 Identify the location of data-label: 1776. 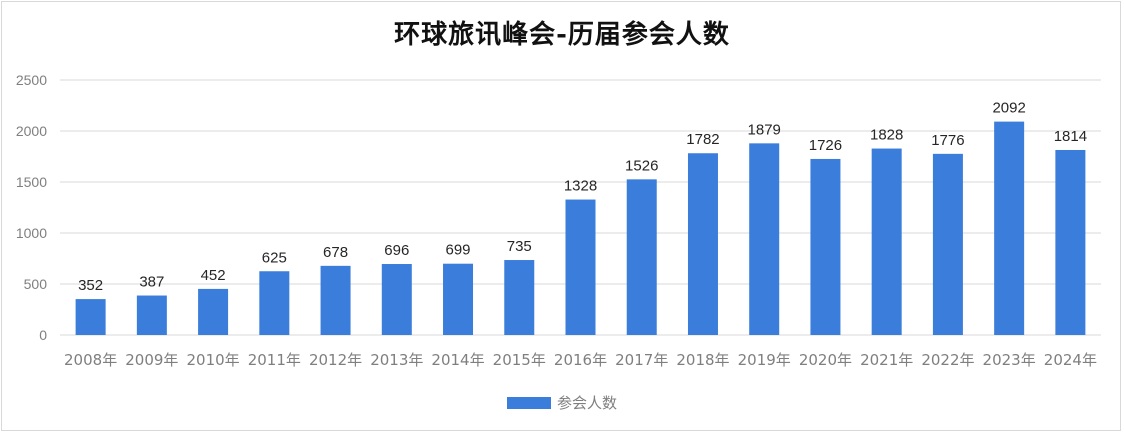
(947, 140).